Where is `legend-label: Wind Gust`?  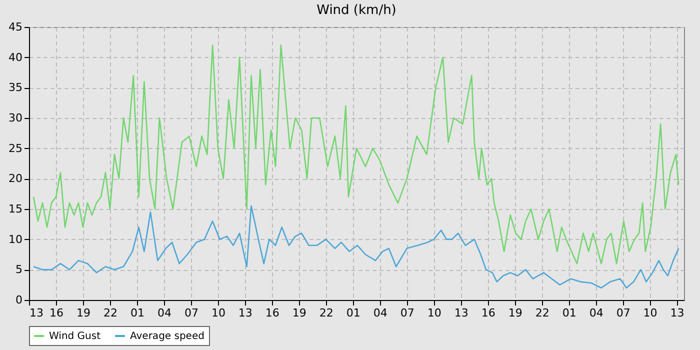 legend-label: Wind Gust is located at coordinates (75, 336).